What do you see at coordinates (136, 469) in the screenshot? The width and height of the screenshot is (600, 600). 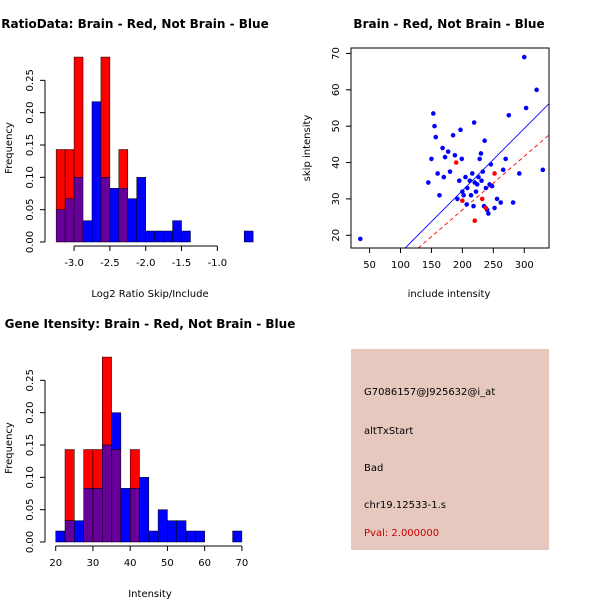 I see `gene-histogram-axes: 20 30 40 50 60 70 0.00 0.05 0.10 0.15 0.20 0.25` at bounding box center [136, 469].